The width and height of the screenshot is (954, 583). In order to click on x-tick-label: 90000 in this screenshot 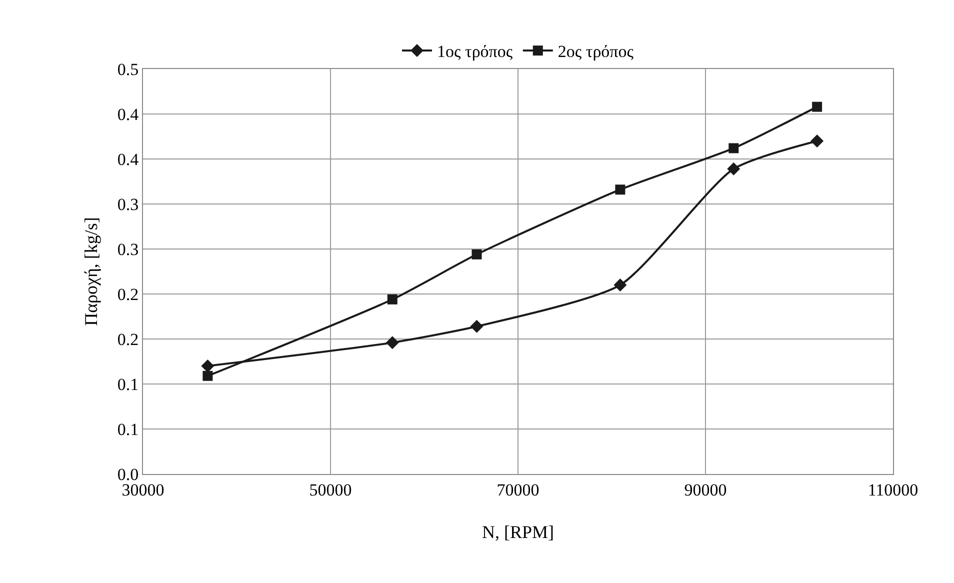, I will do `click(705, 490)`.